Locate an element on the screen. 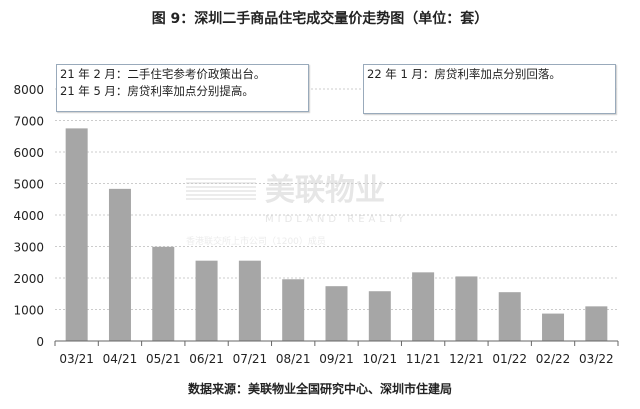  annotation-line: 21 年 2 月：二手住宅参考价政策出台。 is located at coordinates (163, 74).